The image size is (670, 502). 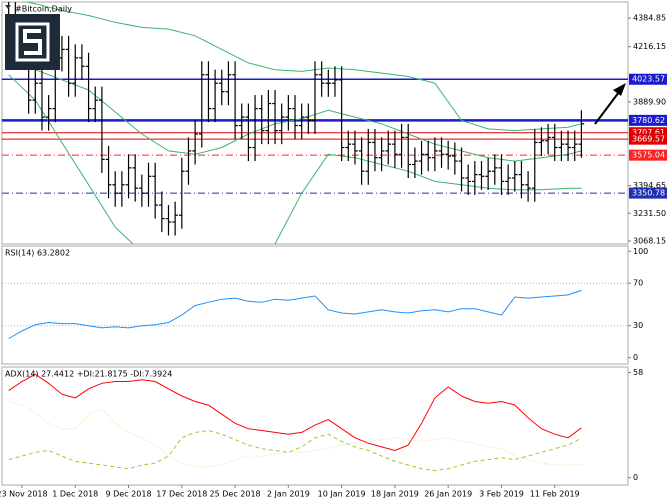 I want to click on x-tick-label: 26 Jan 2019, so click(x=448, y=494).